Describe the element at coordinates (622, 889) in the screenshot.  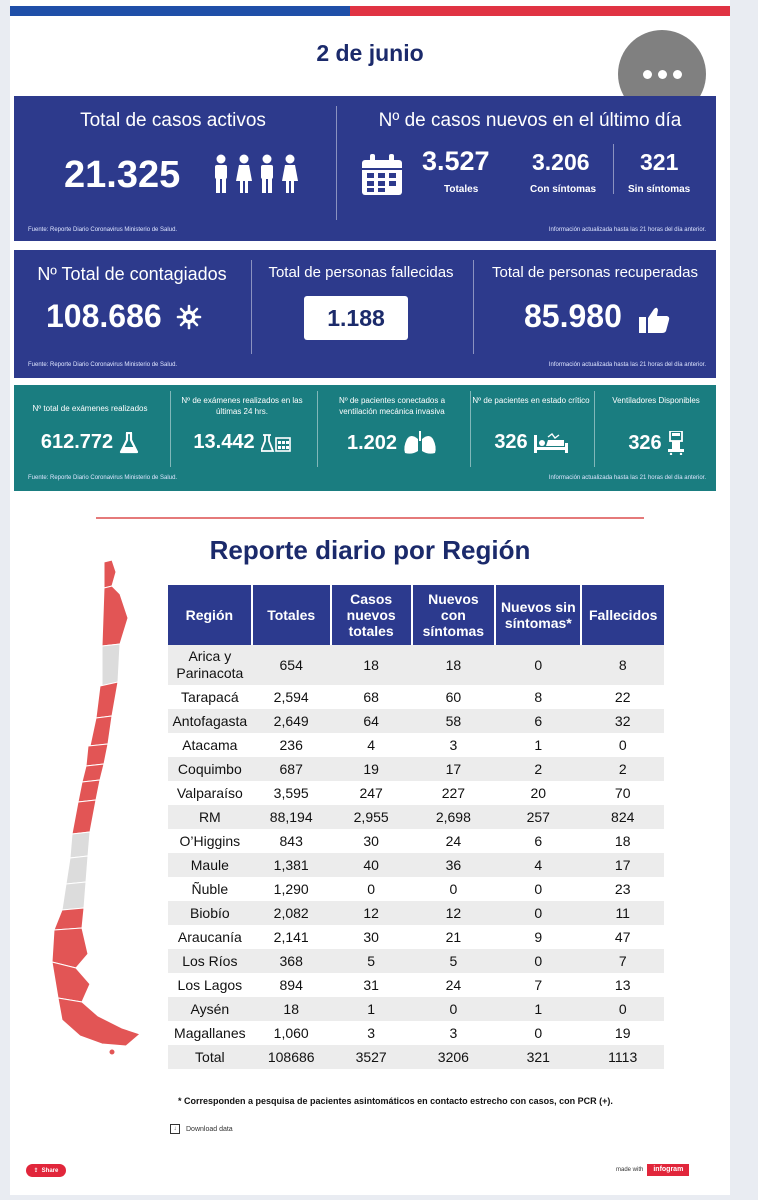
I see `cell-deaths: 23` at that location.